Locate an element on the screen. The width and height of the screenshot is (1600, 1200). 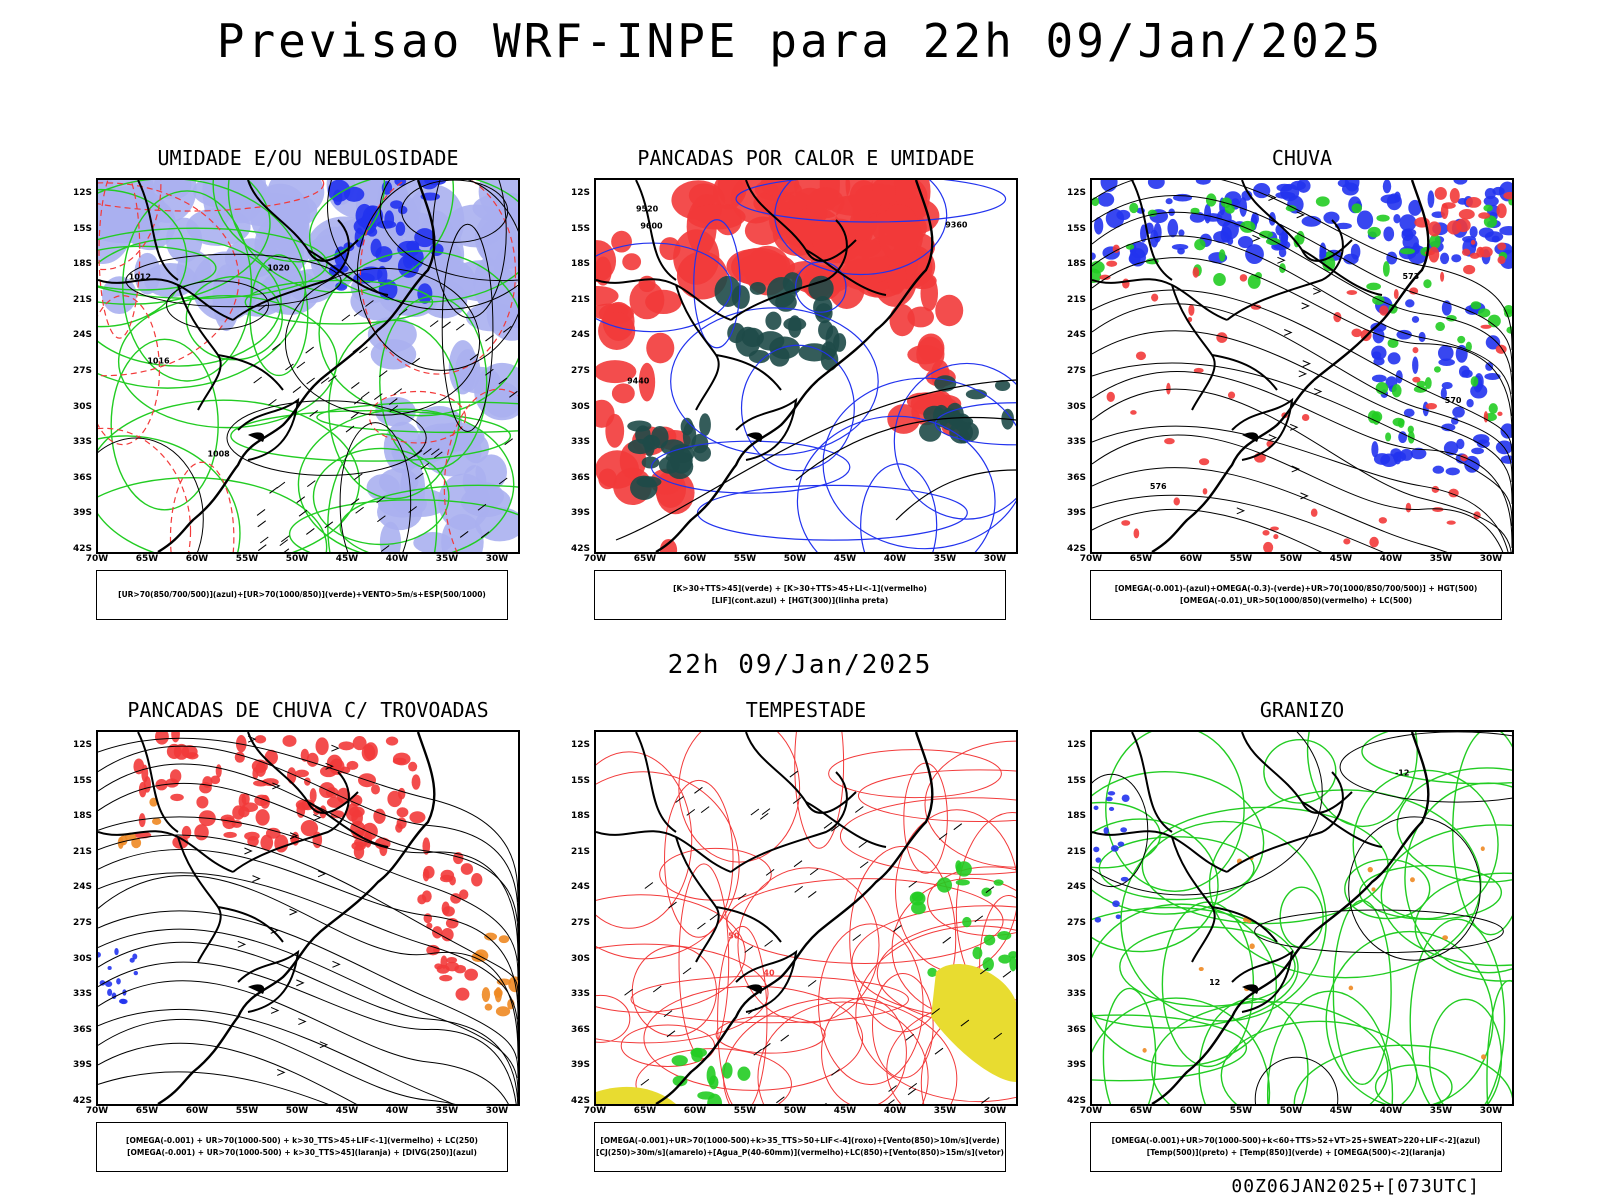
longitude-tick: 55W is located at coordinates (1241, 559).